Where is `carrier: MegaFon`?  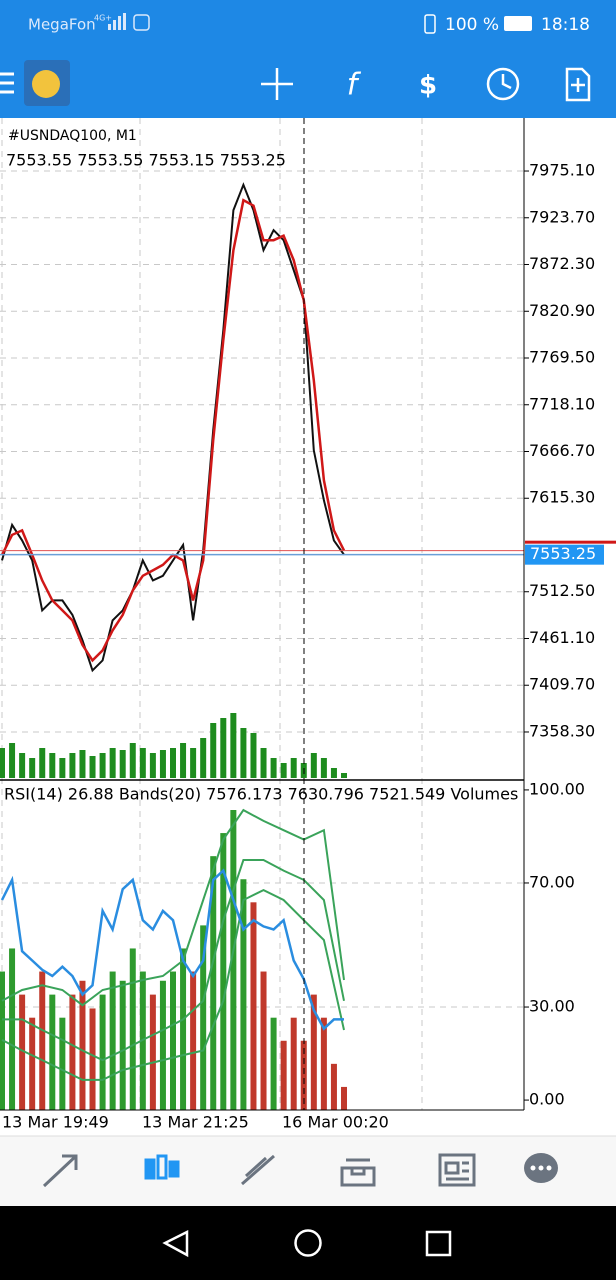
carrier: MegaFon is located at coordinates (62, 25).